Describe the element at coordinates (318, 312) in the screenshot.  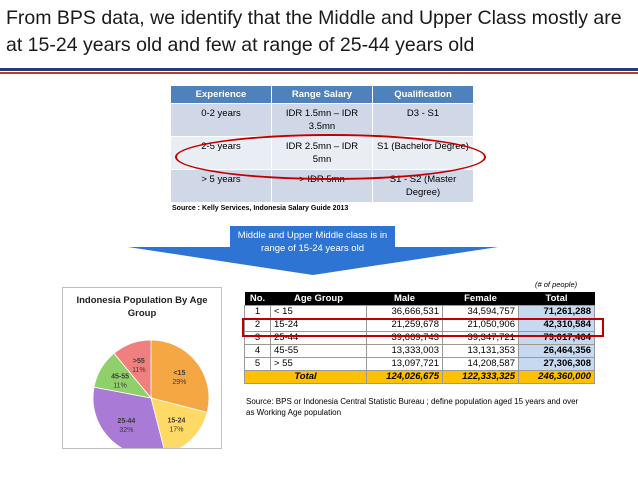
I see `pop-cell: < 15` at that location.